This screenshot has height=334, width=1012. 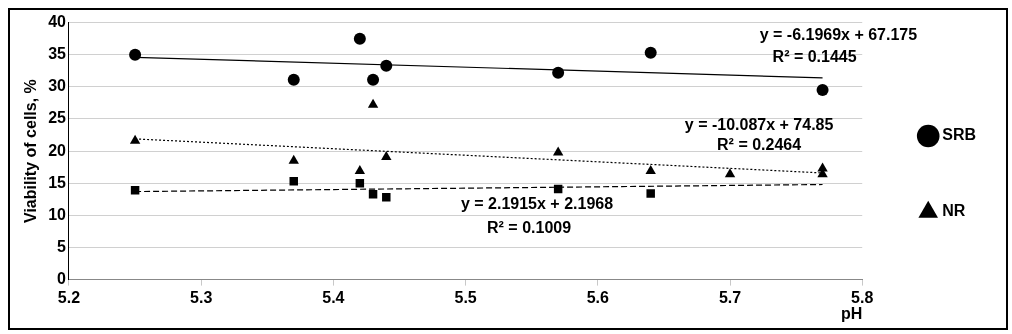 I want to click on annotation: R² = 0.1009, so click(x=529, y=227).